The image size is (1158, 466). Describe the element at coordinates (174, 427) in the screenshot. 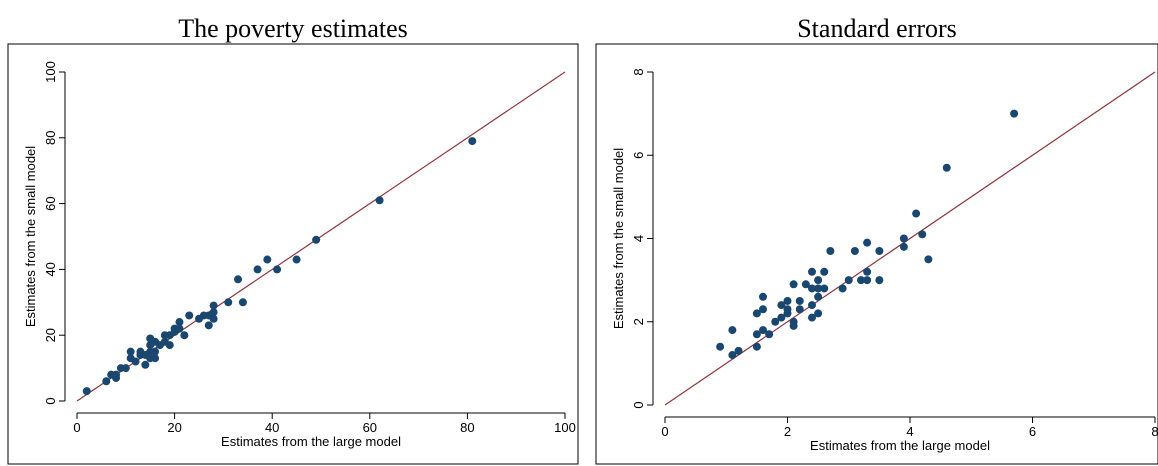

I see `x-tick-label: 20` at that location.